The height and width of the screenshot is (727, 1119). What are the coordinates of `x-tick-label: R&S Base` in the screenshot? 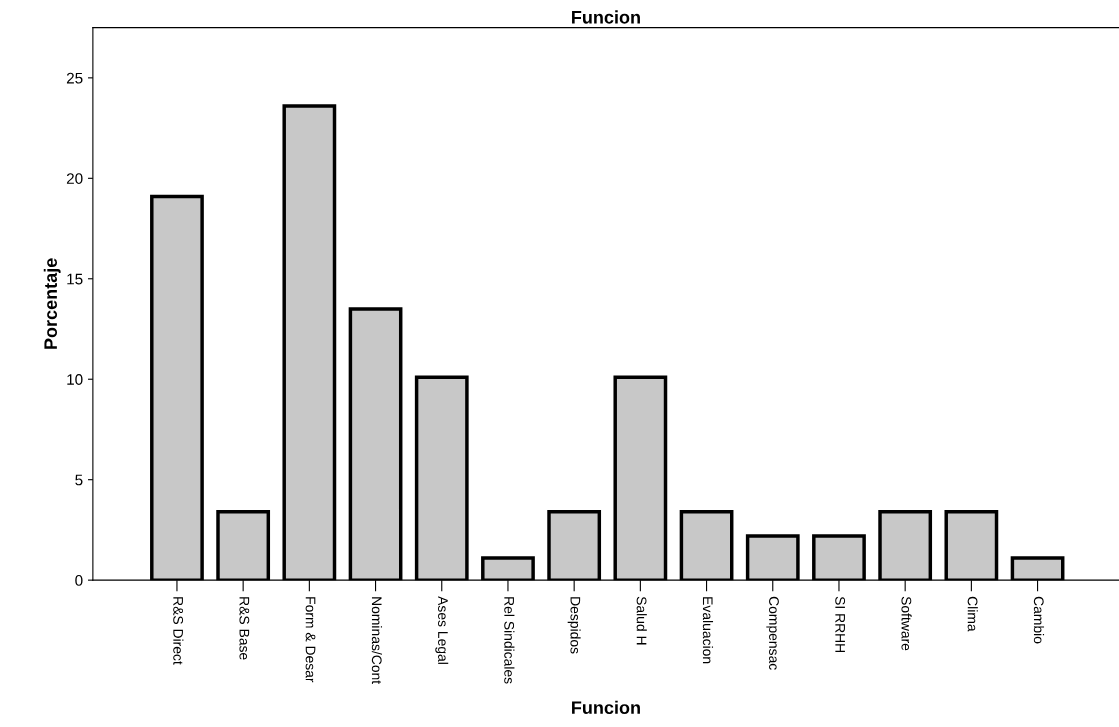 It's located at (244, 628).